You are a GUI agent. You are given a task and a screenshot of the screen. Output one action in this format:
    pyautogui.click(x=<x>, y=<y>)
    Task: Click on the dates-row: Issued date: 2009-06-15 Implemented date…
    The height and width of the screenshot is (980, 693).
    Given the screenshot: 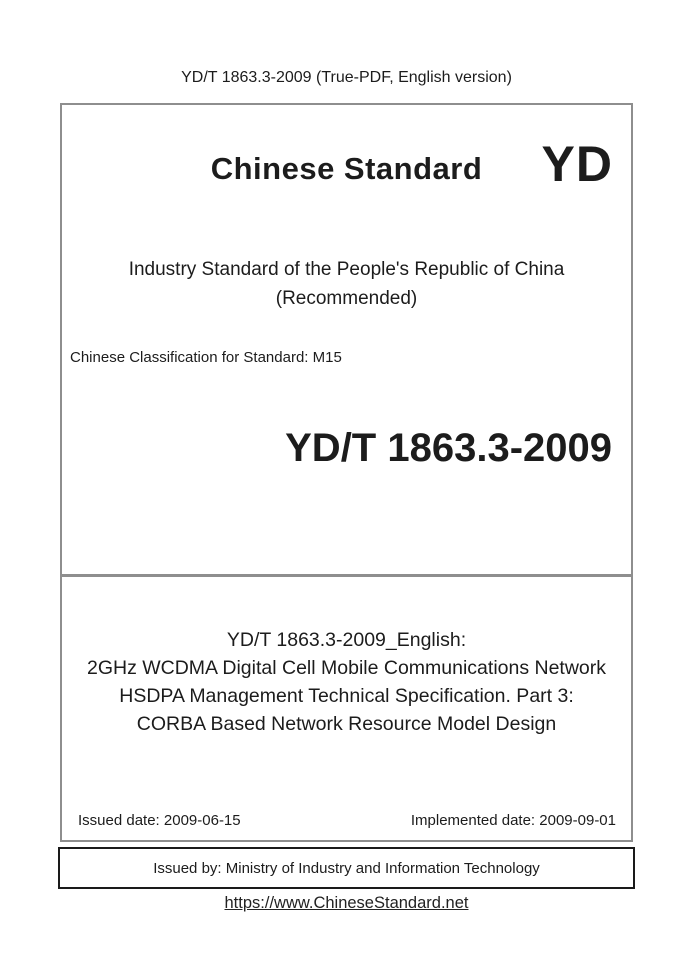 What is the action you would take?
    pyautogui.click(x=347, y=820)
    